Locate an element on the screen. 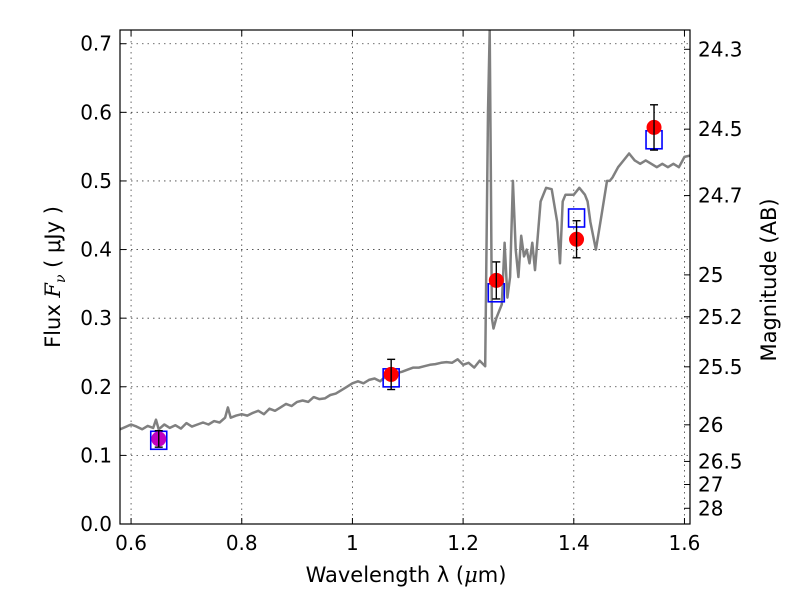 The width and height of the screenshot is (800, 600). y-tick-label: 0.1 is located at coordinates (96, 455).